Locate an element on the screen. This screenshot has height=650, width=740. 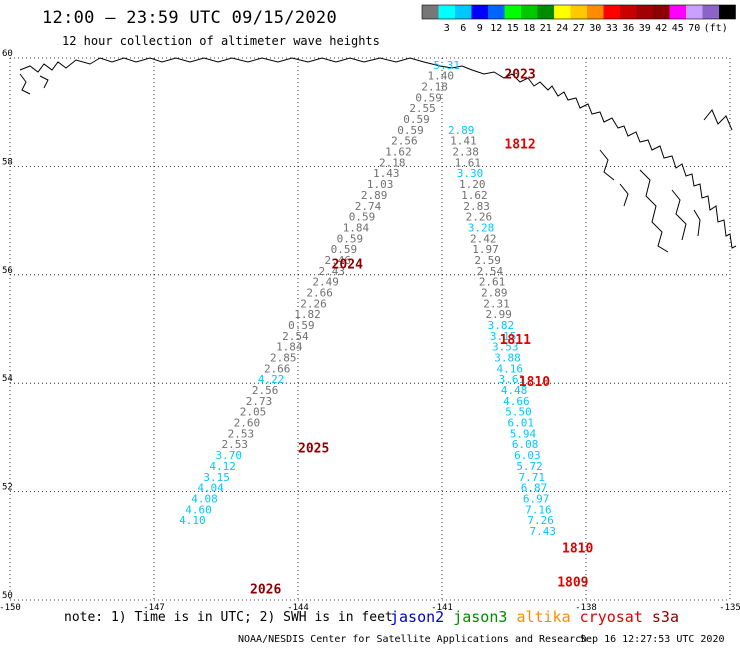
legend-altika: altika is located at coordinates (543, 617).